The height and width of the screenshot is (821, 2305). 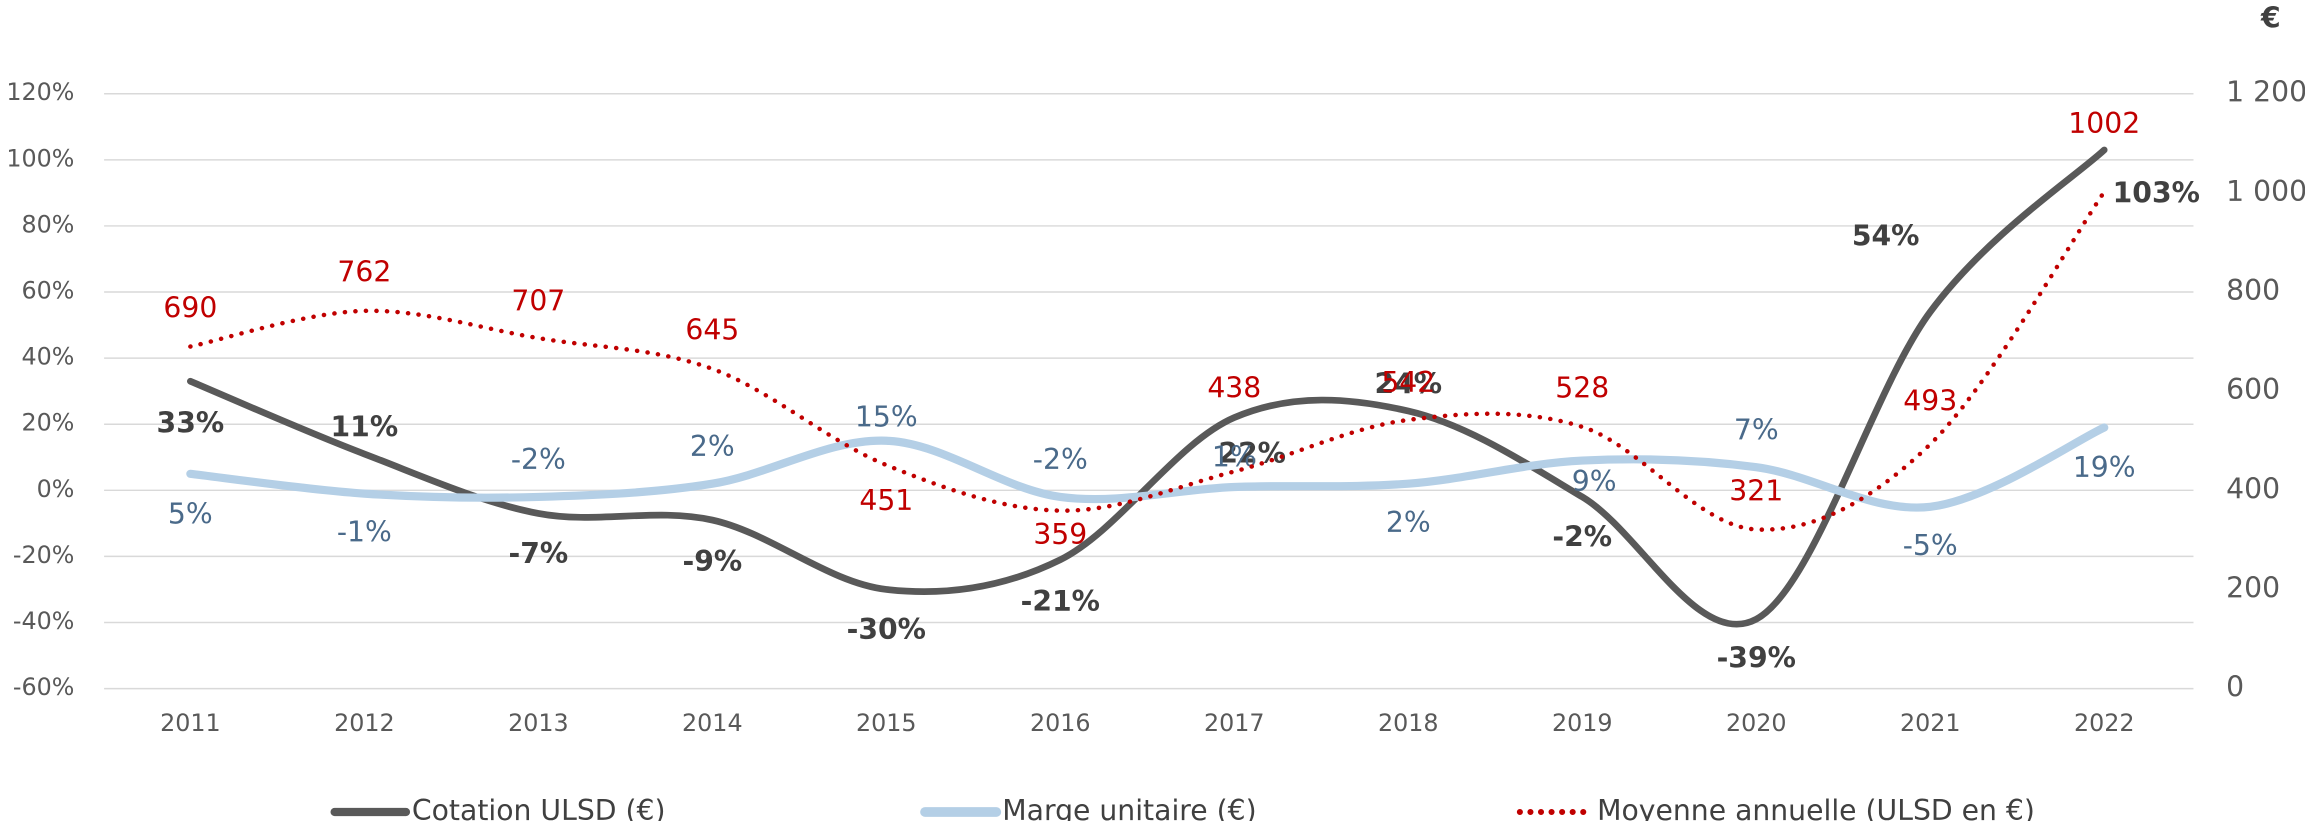 What do you see at coordinates (2265, 191) in the screenshot?
I see `y2-tick-label: 1 000` at bounding box center [2265, 191].